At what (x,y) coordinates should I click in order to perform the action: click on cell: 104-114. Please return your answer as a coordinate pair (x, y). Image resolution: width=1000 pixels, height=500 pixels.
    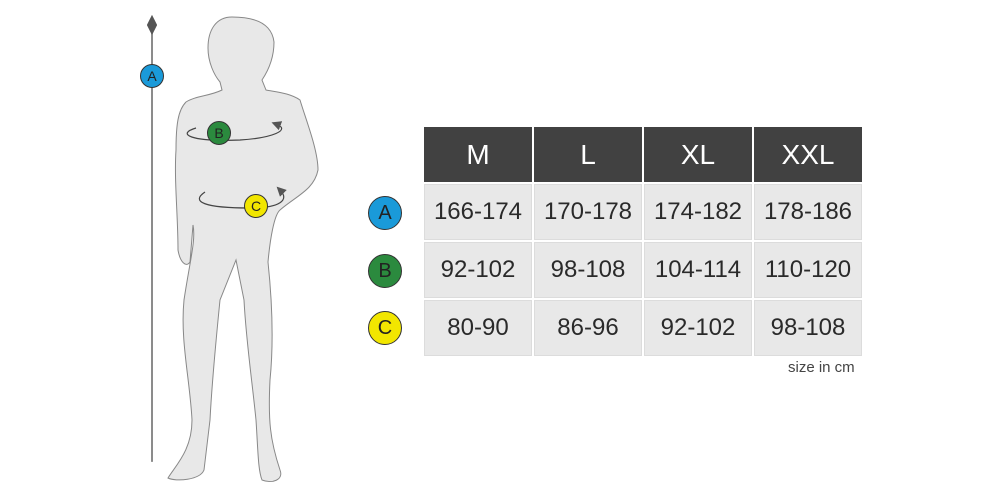
    Looking at the image, I should click on (698, 270).